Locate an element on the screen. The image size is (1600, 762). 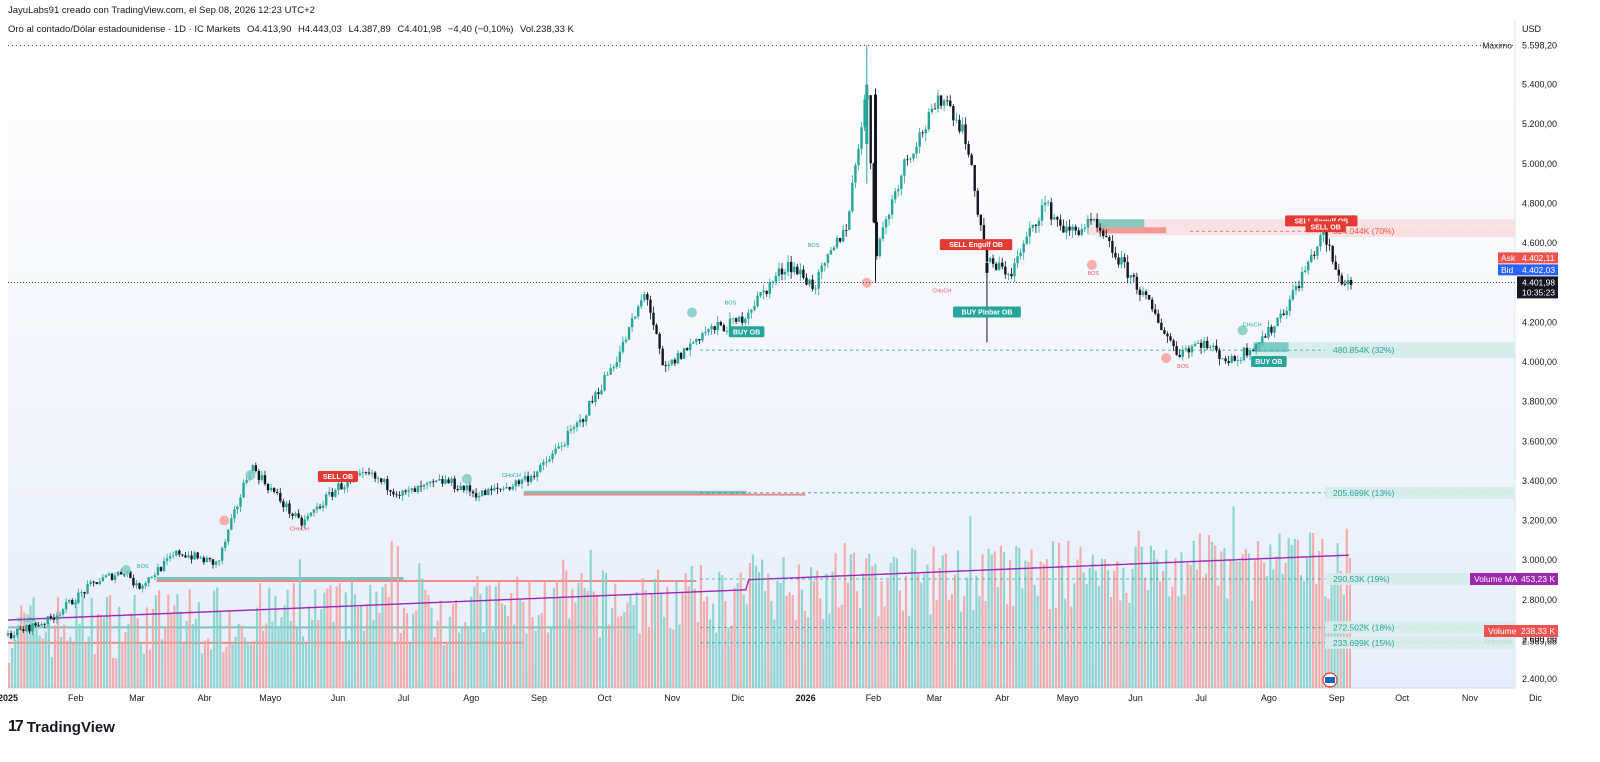
x-tick-label: Nov is located at coordinates (1470, 698).